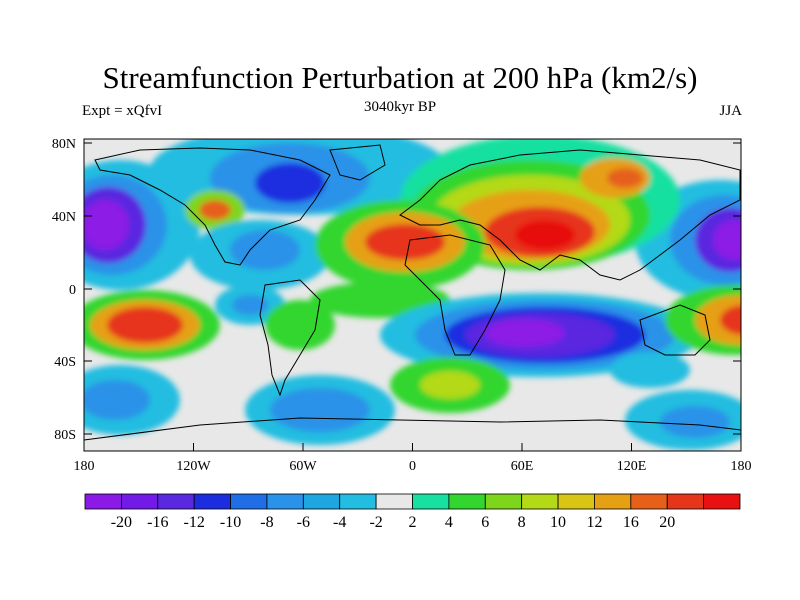 Image resolution: width=800 pixels, height=600 pixels. What do you see at coordinates (375, 522) in the screenshot?
I see `colorbar-label: -2` at bounding box center [375, 522].